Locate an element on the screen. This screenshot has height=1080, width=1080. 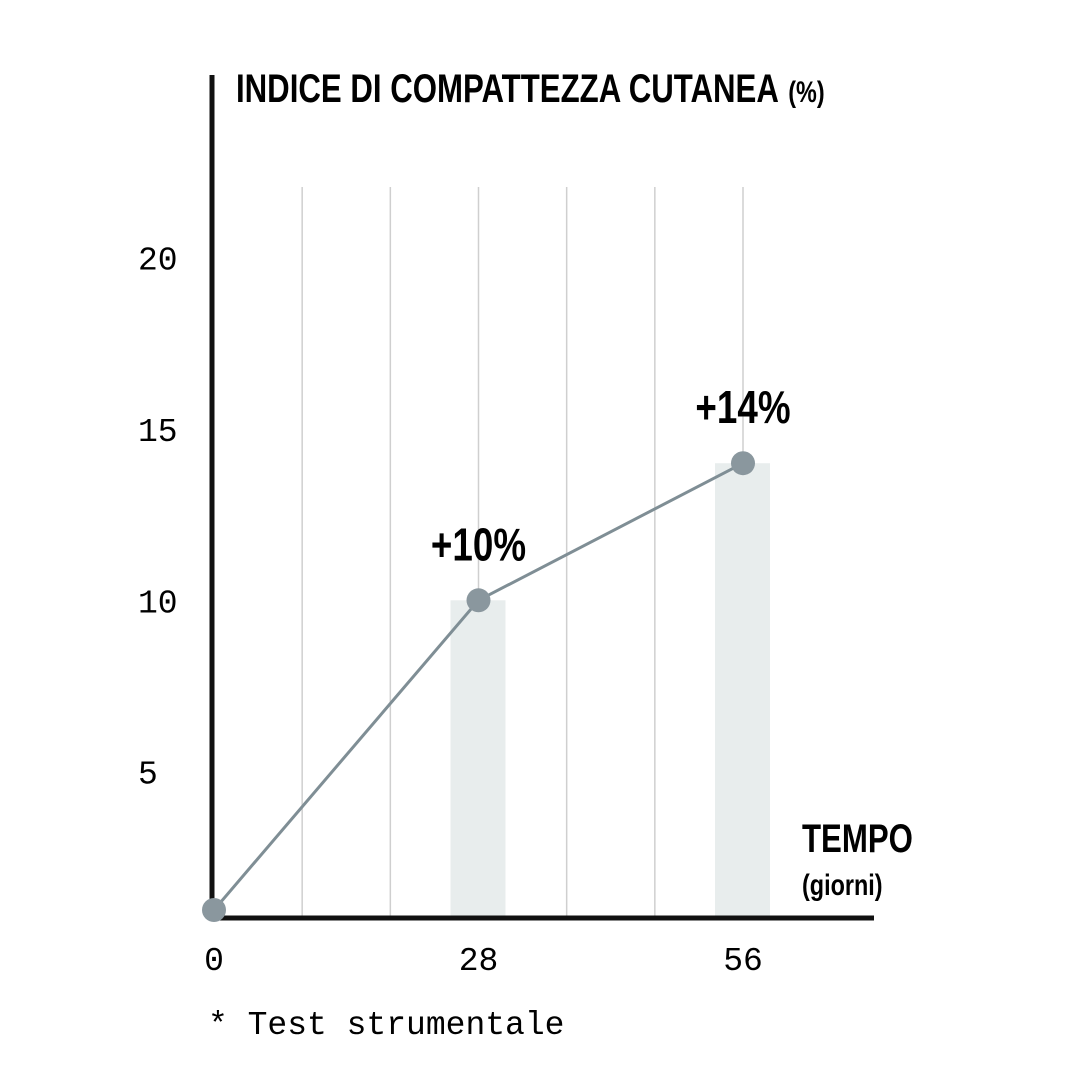
x-tick-label: 0 is located at coordinates (214, 961).